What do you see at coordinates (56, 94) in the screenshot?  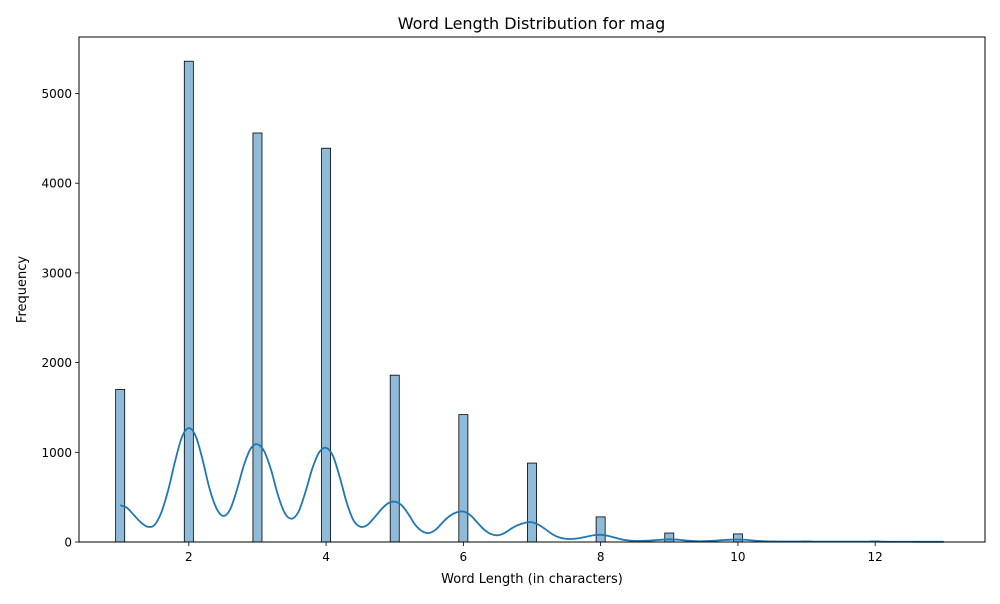 I see `y-tick-label-5000: 5000` at bounding box center [56, 94].